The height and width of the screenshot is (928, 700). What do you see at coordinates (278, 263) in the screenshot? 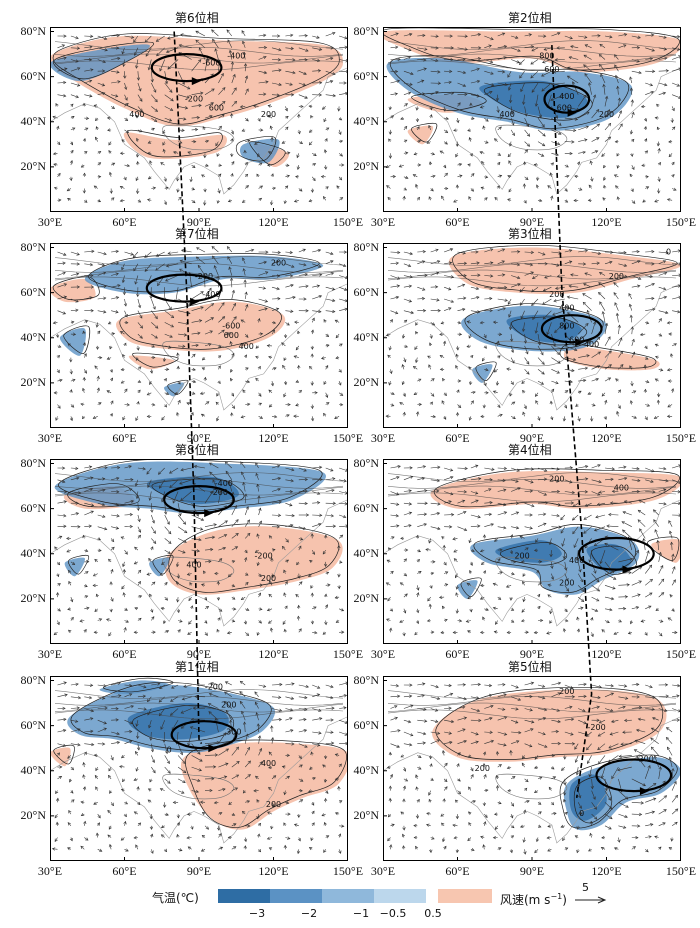
I see `contour-label: 200` at bounding box center [278, 263].